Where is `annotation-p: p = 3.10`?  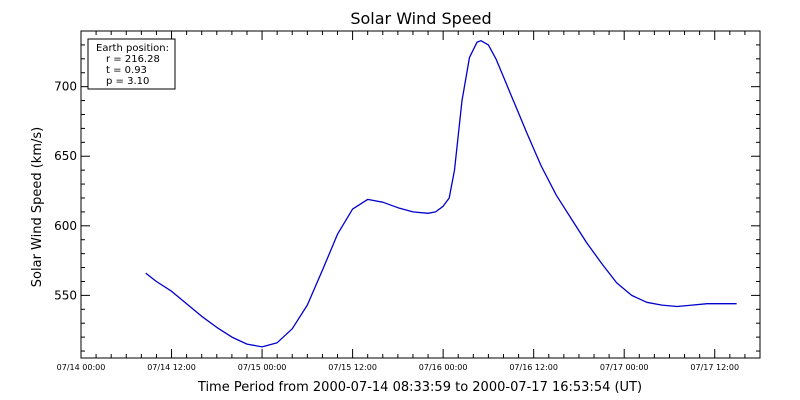
annotation-p: p = 3.10 is located at coordinates (127, 81).